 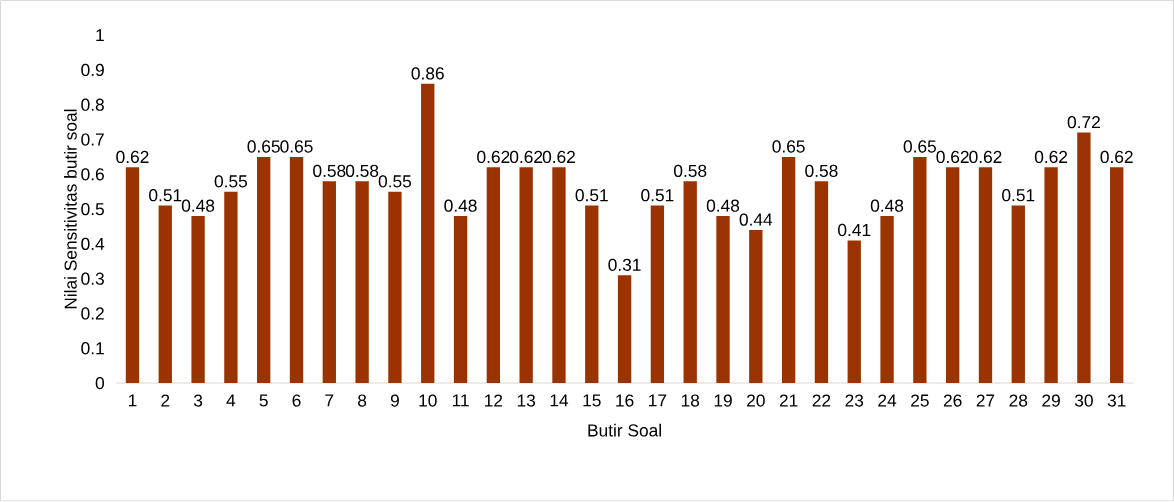 What do you see at coordinates (92, 105) in the screenshot?
I see `y-tick-label: 0.8` at bounding box center [92, 105].